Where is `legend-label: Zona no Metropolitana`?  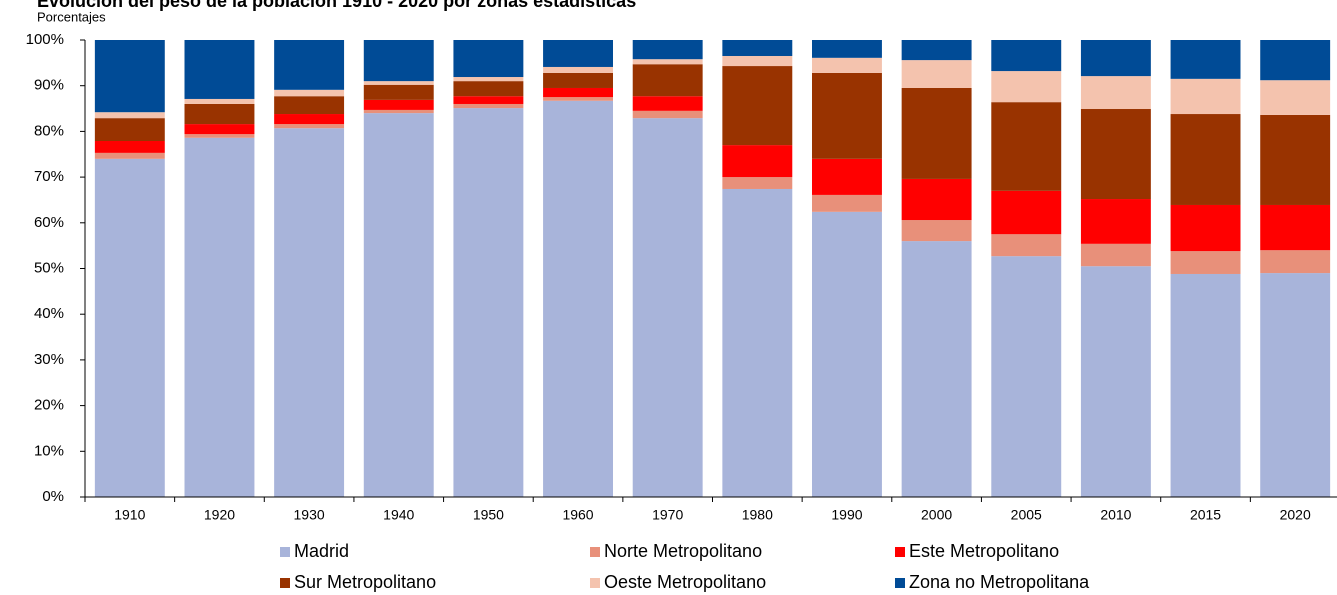
legend-label: Zona no Metropolitana is located at coordinates (999, 582).